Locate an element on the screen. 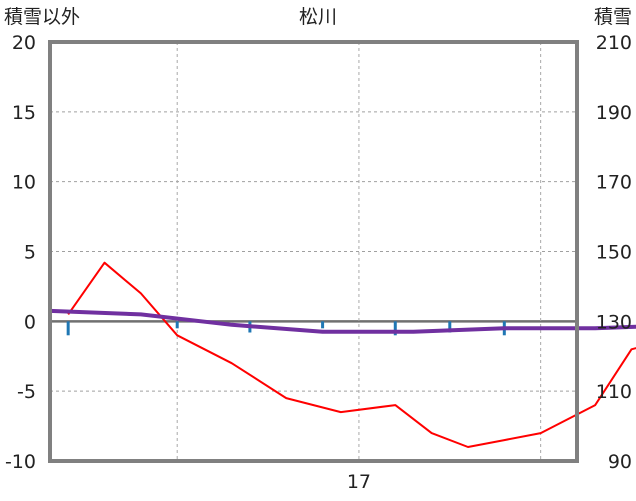 The height and width of the screenshot is (501, 636). left-tick-label: 0 is located at coordinates (30, 322).